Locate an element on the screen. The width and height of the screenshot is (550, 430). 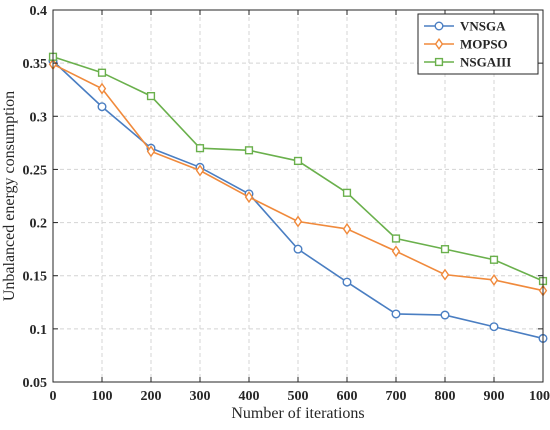
x-tick-label: 900 is located at coordinates (494, 396).